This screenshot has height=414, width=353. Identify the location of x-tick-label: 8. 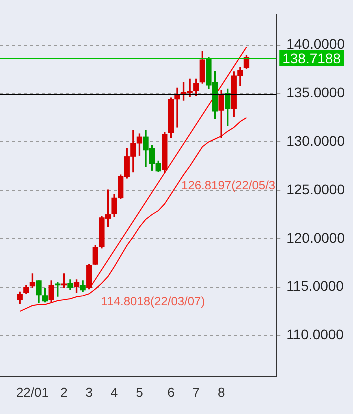
(222, 392).